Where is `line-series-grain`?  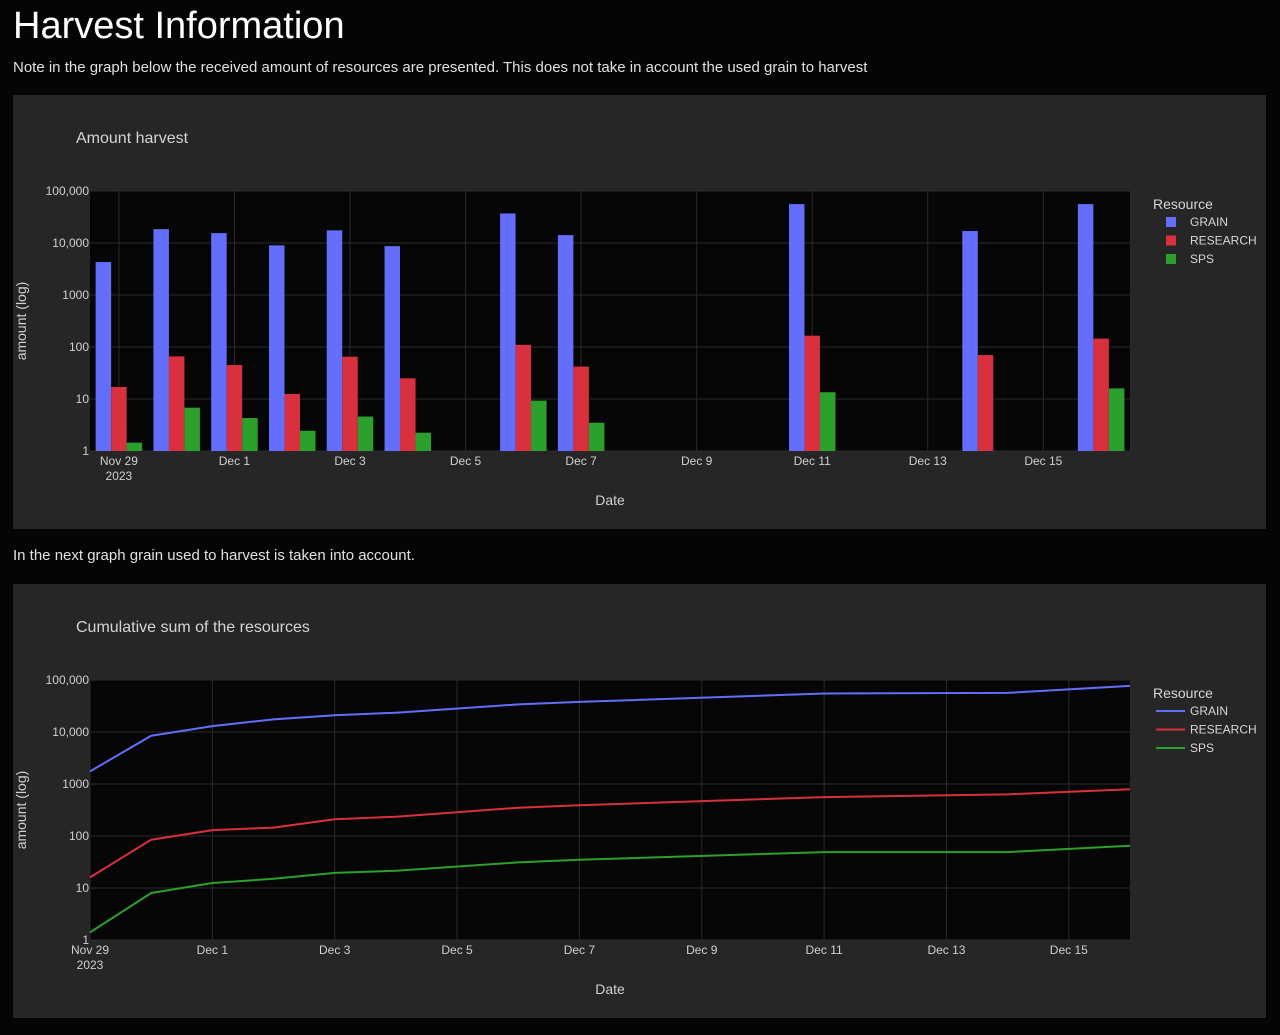 line-series-grain is located at coordinates (610, 728).